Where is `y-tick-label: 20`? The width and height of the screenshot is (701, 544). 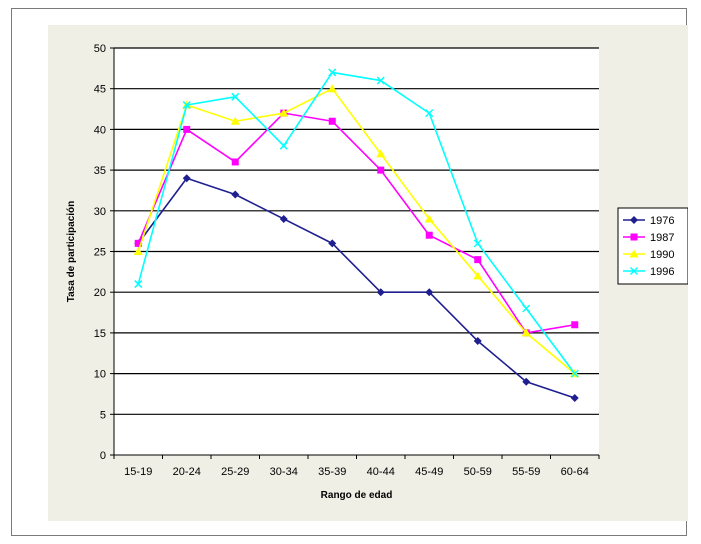 y-tick-label: 20 is located at coordinates (100, 293).